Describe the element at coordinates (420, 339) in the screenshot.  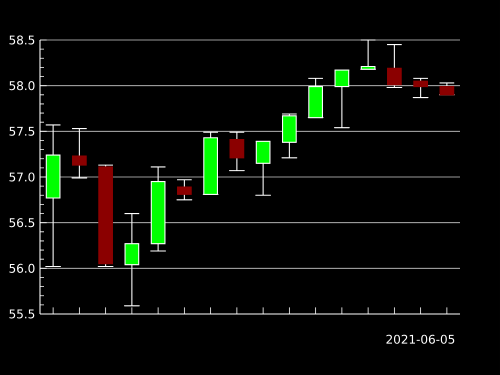
I see `x-axis-title: 2021-06-05` at that location.